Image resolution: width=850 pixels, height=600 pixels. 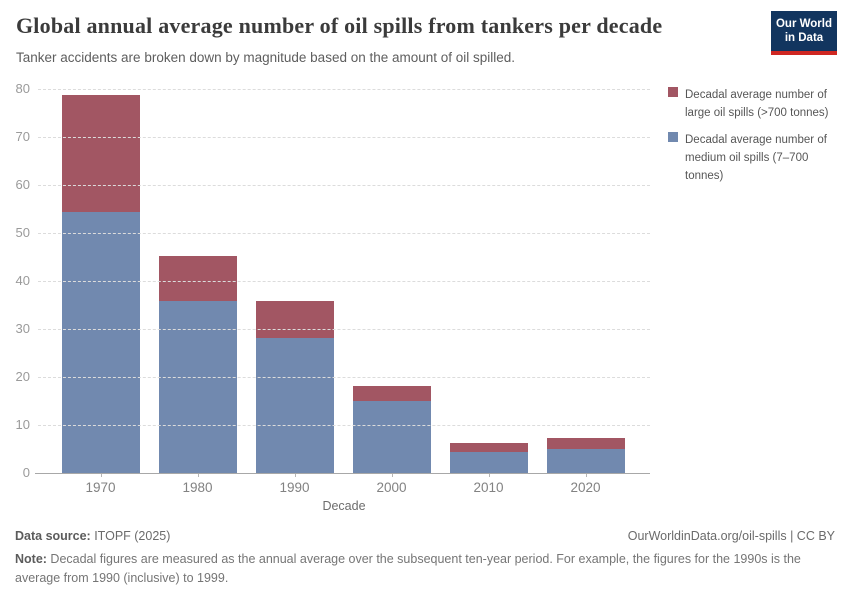 What do you see at coordinates (26, 472) in the screenshot?
I see `y-axis-tick-label: 0` at bounding box center [26, 472].